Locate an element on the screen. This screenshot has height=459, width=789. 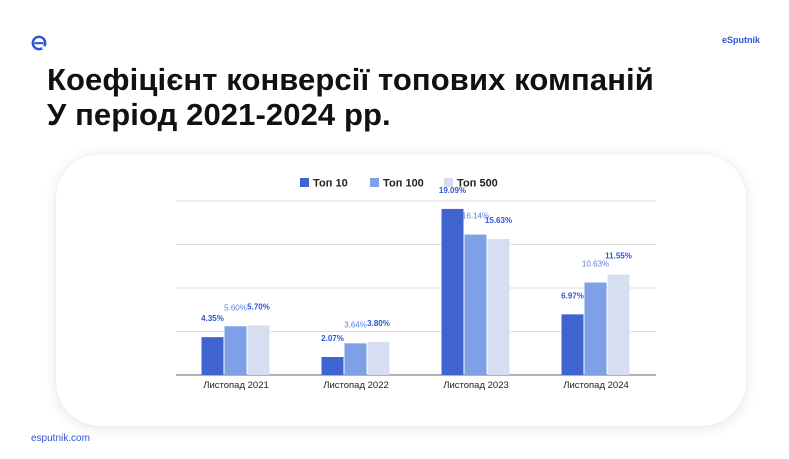
x-tick-label: Листопад 2024 is located at coordinates (596, 385).